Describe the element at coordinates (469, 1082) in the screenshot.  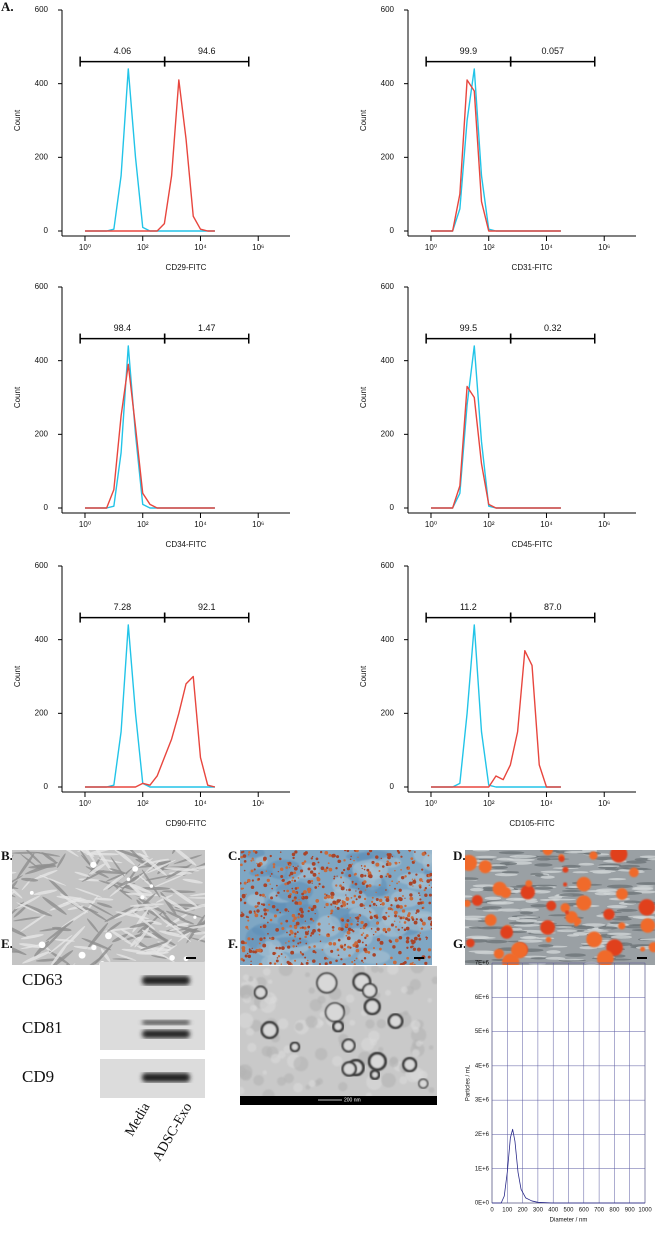
I see `y-axis-label: Particles / mL` at that location.